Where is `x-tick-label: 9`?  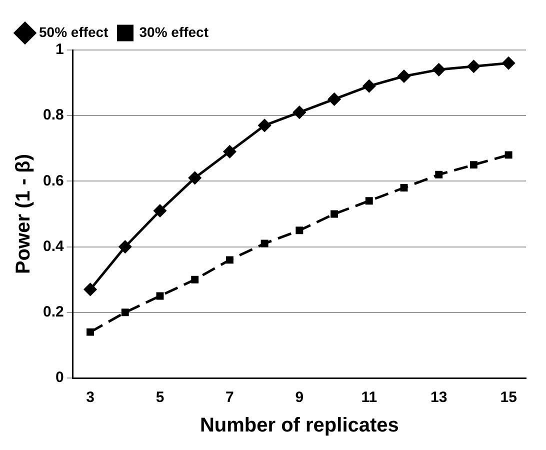
x-tick-label: 9 is located at coordinates (299, 397).